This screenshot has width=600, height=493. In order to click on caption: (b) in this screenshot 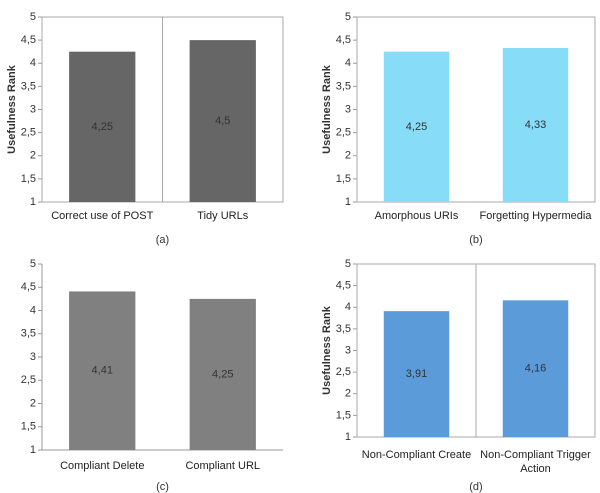, I will do `click(475, 240)`.